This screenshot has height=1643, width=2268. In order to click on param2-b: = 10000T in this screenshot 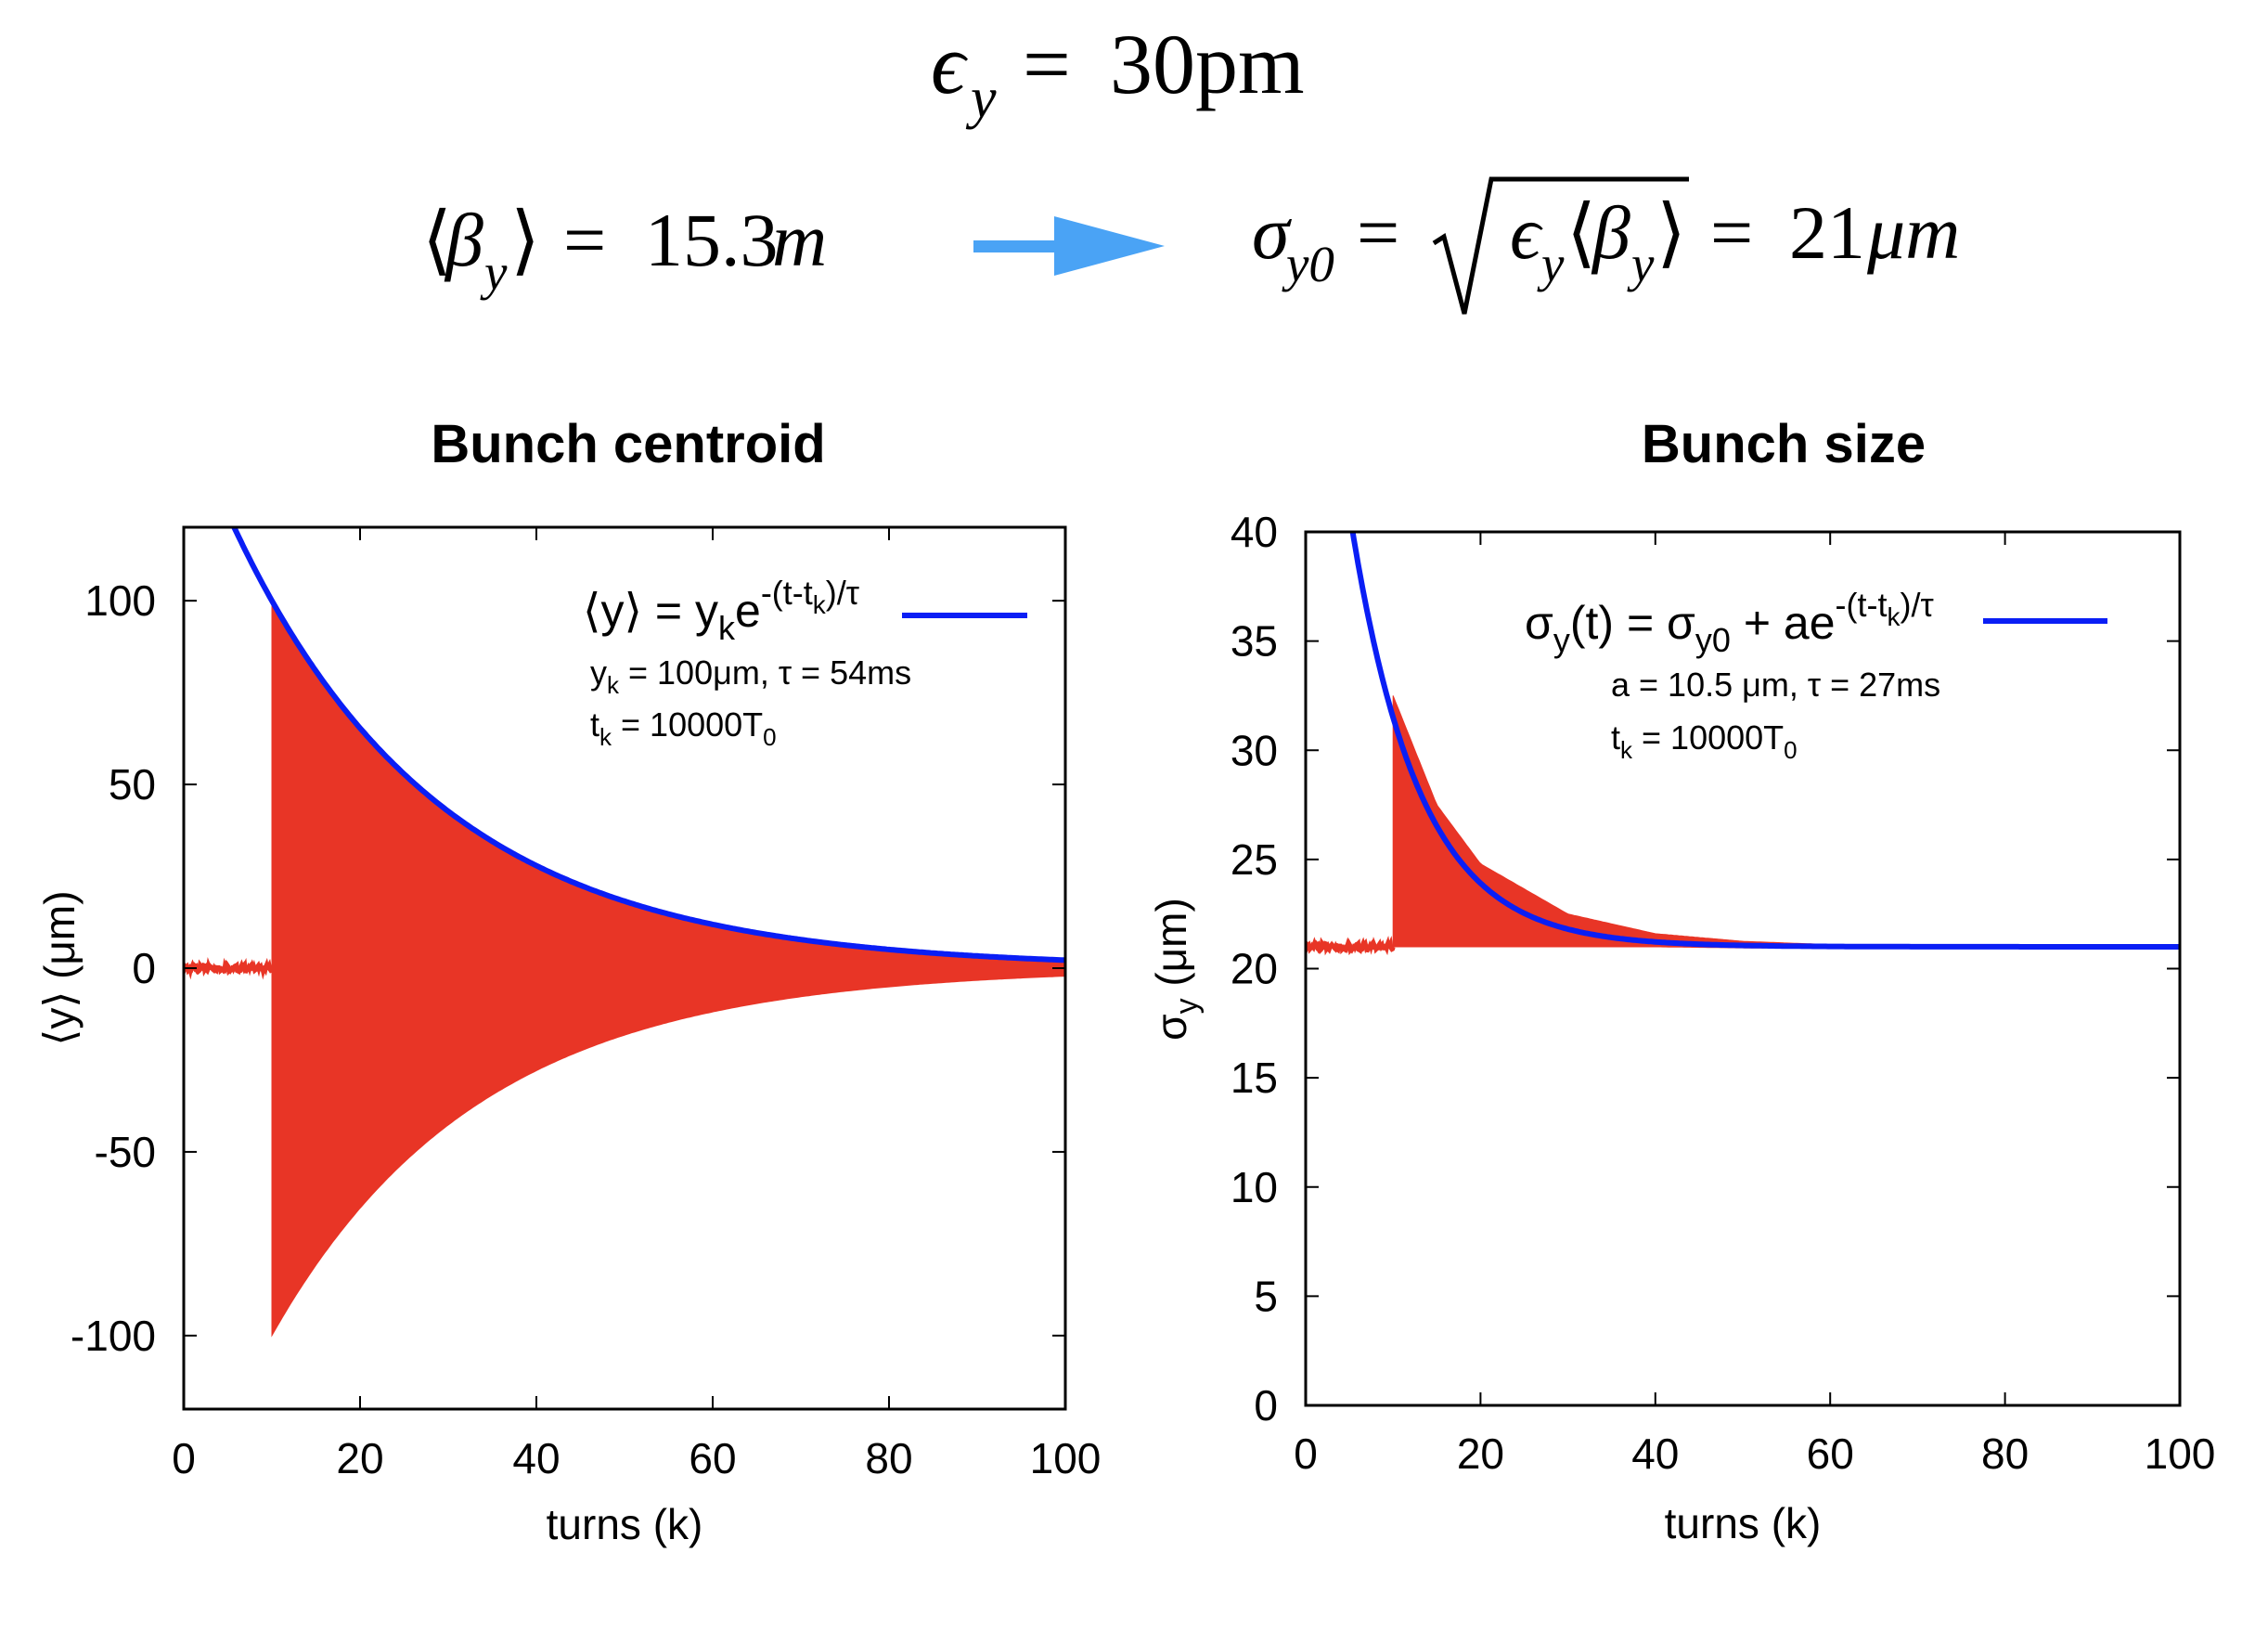, I will do `click(687, 724)`.